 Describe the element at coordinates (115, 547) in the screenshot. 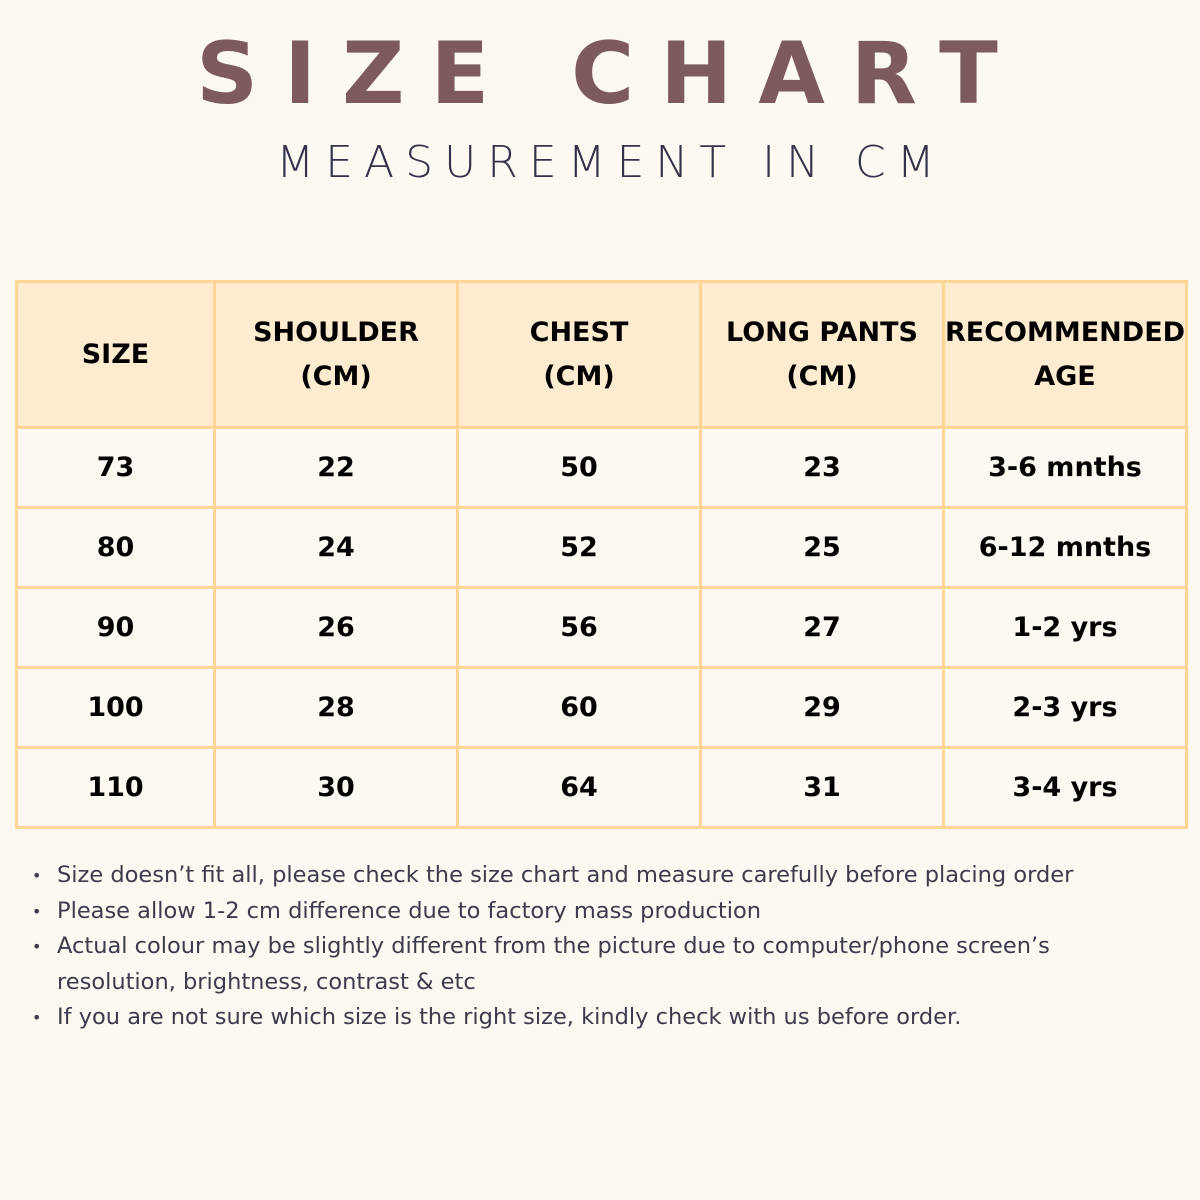

I see `table-cell: 80` at that location.